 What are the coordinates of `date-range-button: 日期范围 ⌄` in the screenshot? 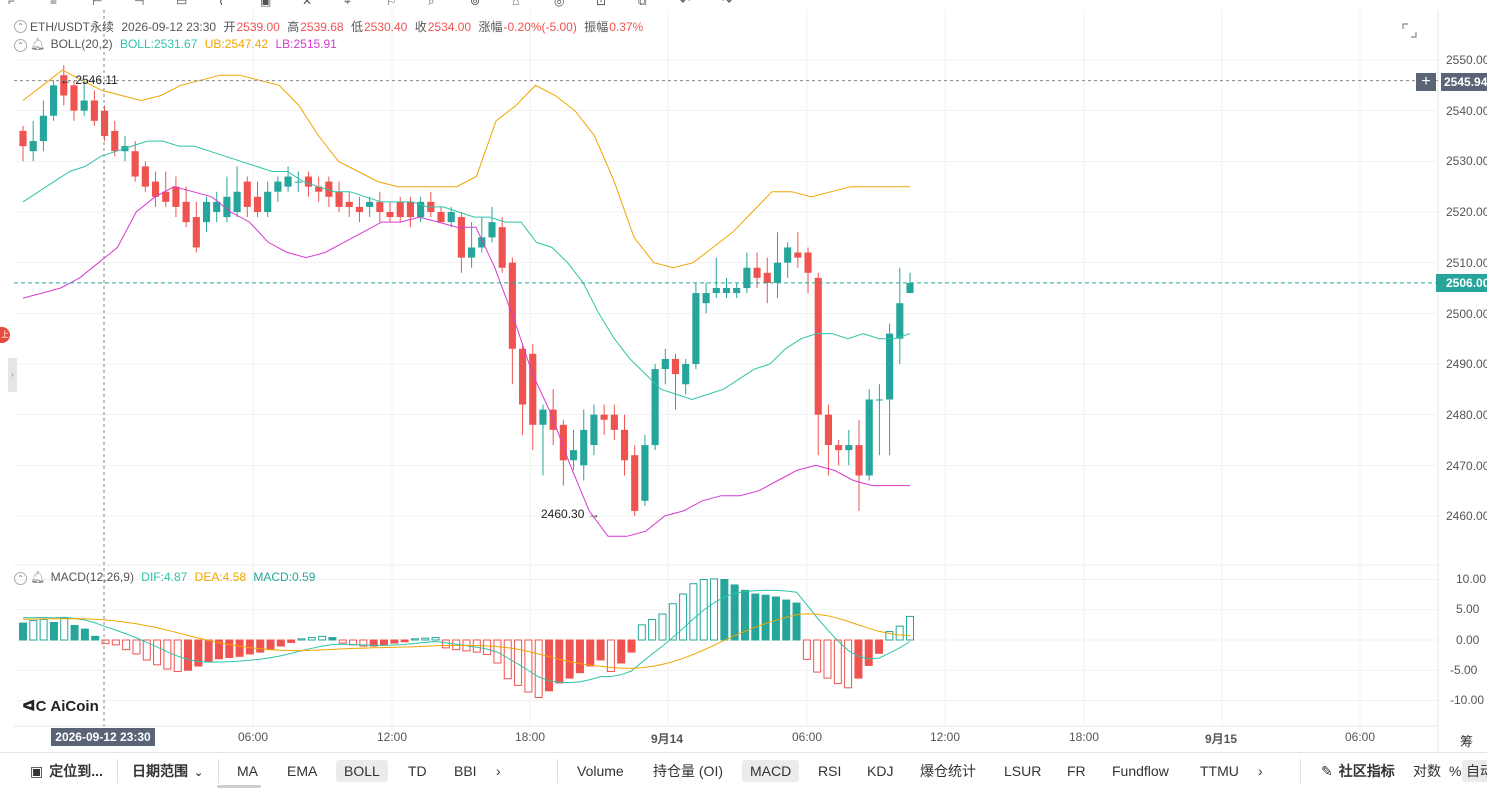 It's located at (167, 771).